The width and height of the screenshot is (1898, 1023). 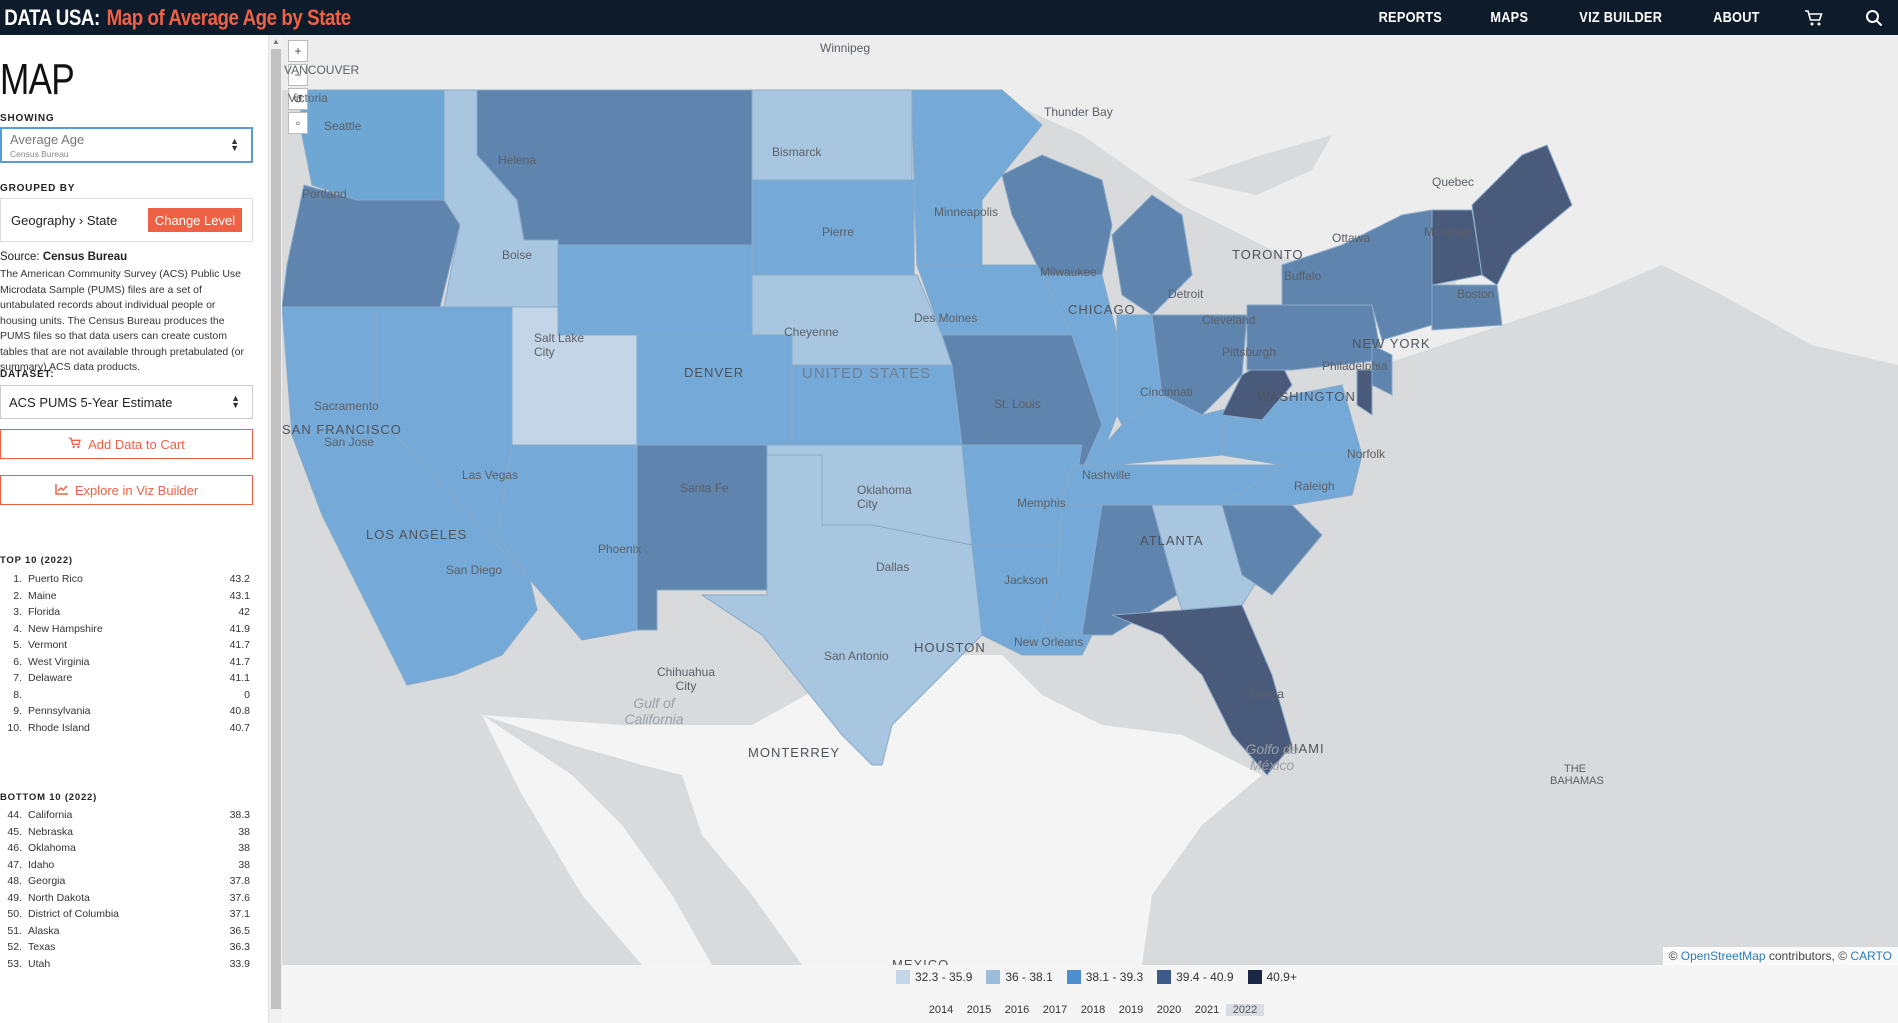 What do you see at coordinates (125, 848) in the screenshot?
I see `rank-row: 46. Oklahoma 38` at bounding box center [125, 848].